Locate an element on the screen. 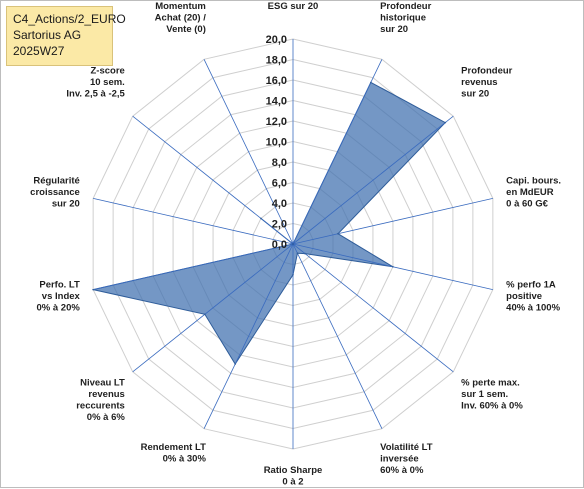 The width and height of the screenshot is (584, 489). axis-label: Momentum Achat (20) / Vente (0) is located at coordinates (181, 18).